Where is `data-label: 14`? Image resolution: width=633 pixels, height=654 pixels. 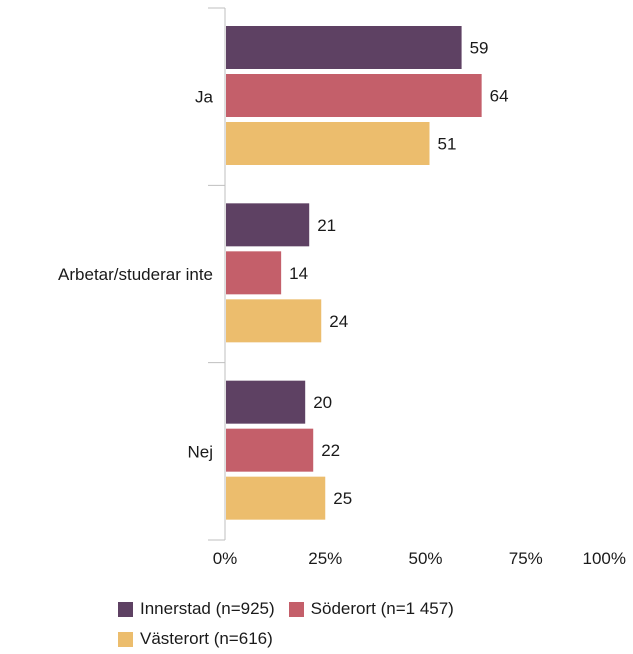
data-label: 14 is located at coordinates (298, 273).